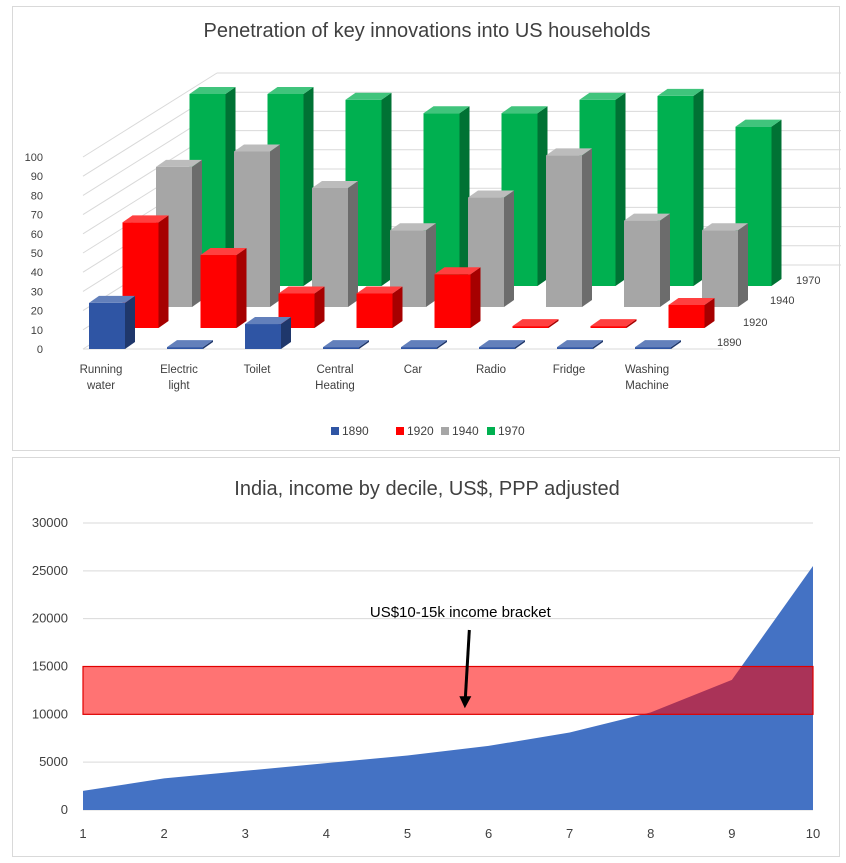  Describe the element at coordinates (729, 343) in the screenshot. I see `depth-axis-label: 1890` at that location.